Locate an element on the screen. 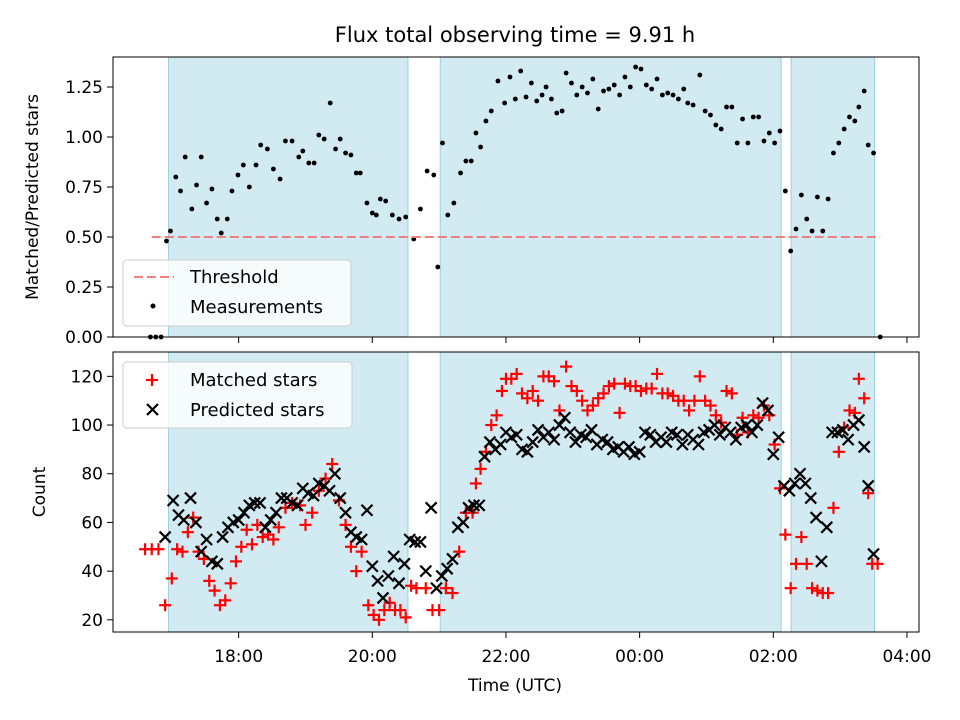 This screenshot has width=960, height=720. matched-legend-swatch is located at coordinates (152, 380).